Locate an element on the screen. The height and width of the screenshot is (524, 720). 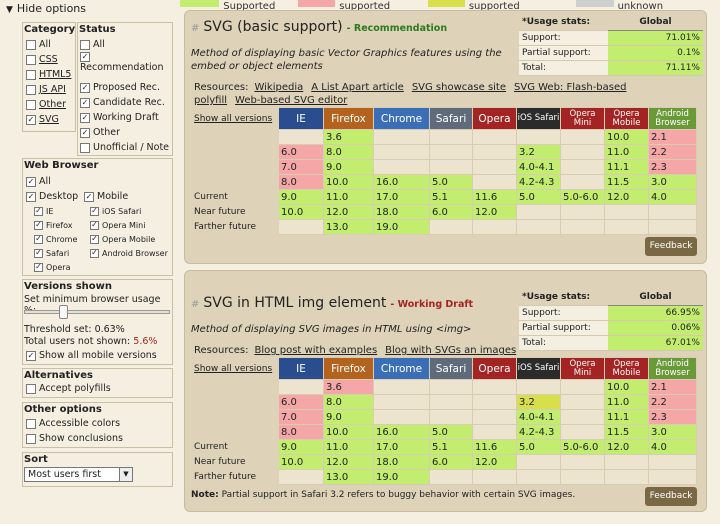
browser-opera-mini-checkbox: ✓ Opera Mini is located at coordinates (129, 225).